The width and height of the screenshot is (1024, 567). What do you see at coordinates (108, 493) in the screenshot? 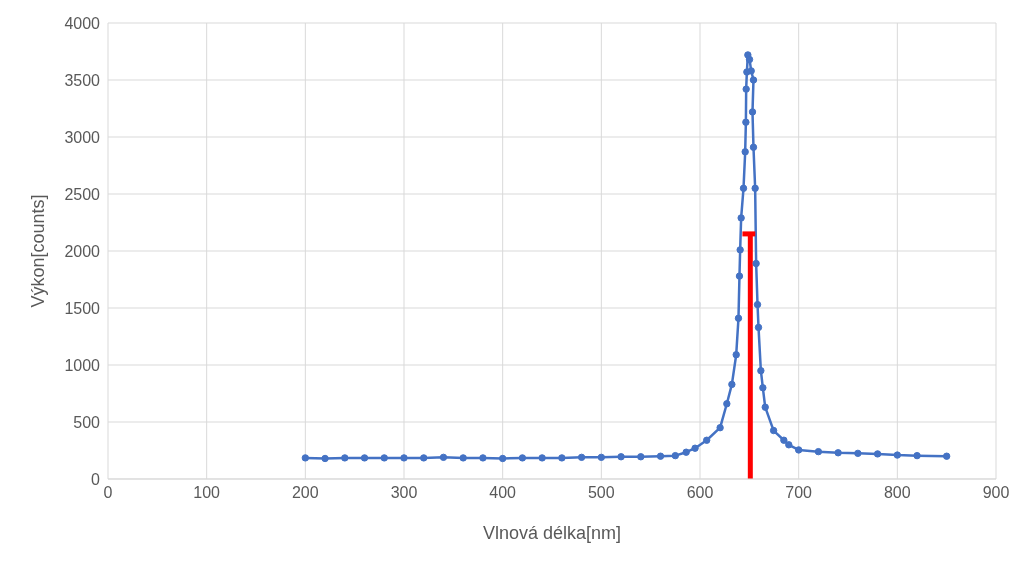
I see `x-tick-label: 0` at bounding box center [108, 493].